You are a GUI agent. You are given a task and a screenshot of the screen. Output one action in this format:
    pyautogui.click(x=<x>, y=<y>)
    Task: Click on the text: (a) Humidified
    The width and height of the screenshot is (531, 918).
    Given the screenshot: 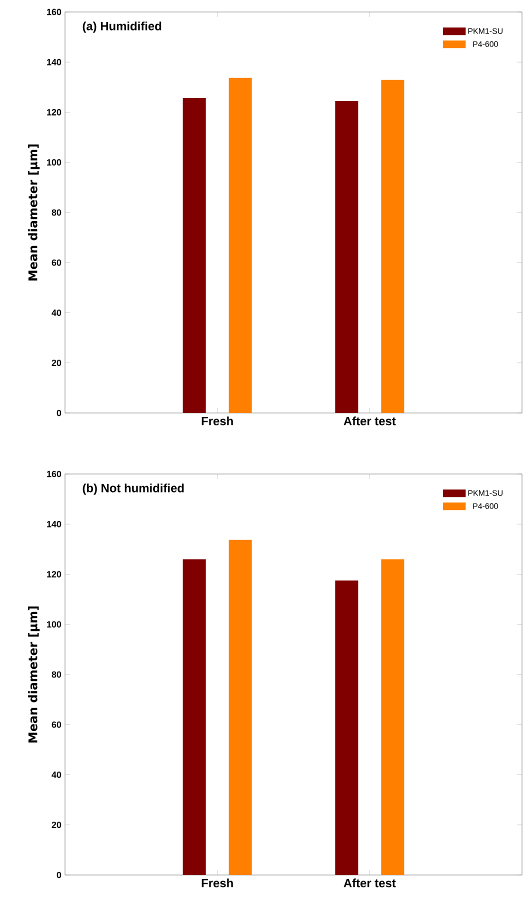 What is the action you would take?
    pyautogui.click(x=122, y=27)
    